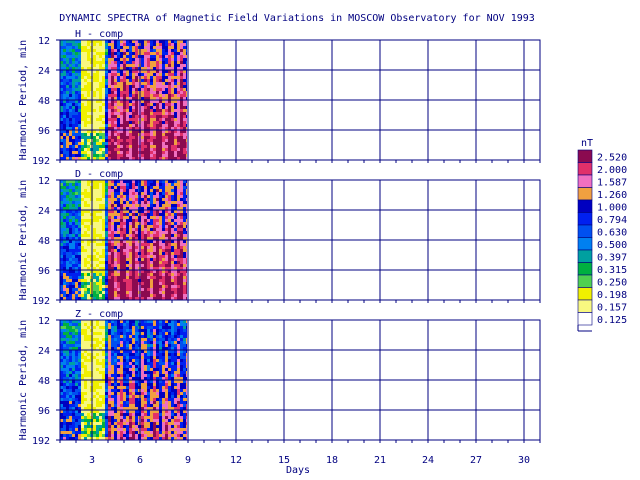 Image resolution: width=640 pixels, height=480 pixels. I want to click on y-tick-label: 24, so click(44, 211).